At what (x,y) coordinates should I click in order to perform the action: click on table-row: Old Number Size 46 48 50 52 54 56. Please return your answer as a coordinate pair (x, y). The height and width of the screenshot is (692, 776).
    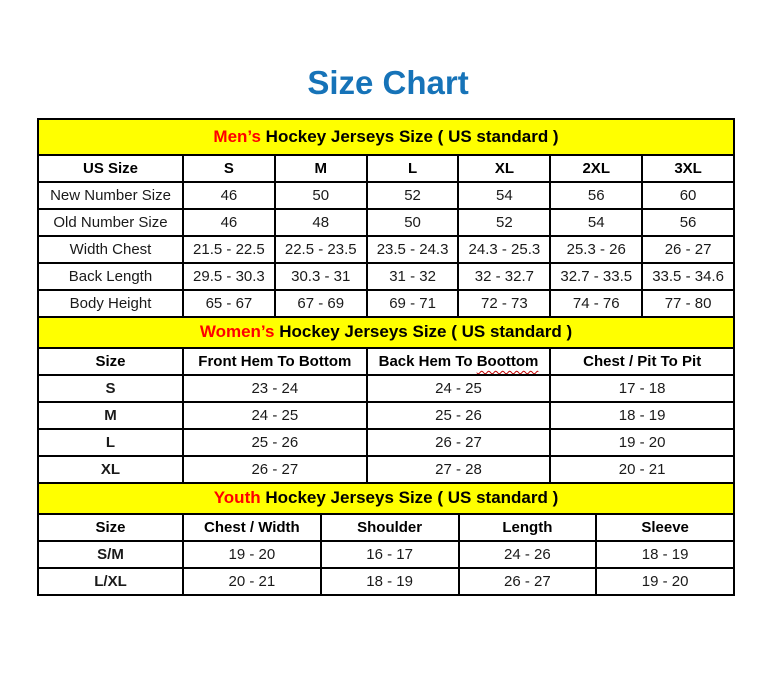
    Looking at the image, I should click on (386, 222).